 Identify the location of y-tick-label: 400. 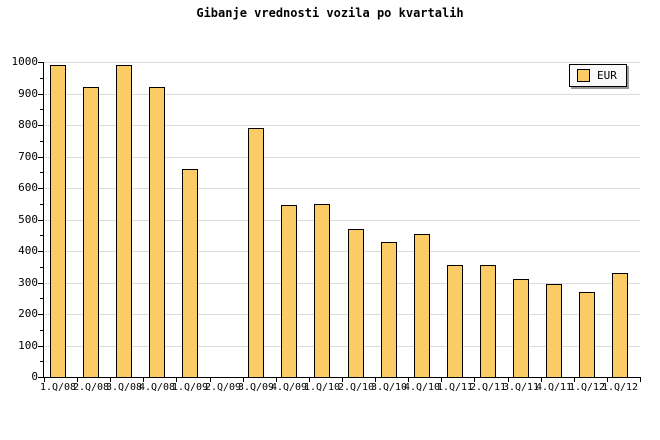
(28, 250).